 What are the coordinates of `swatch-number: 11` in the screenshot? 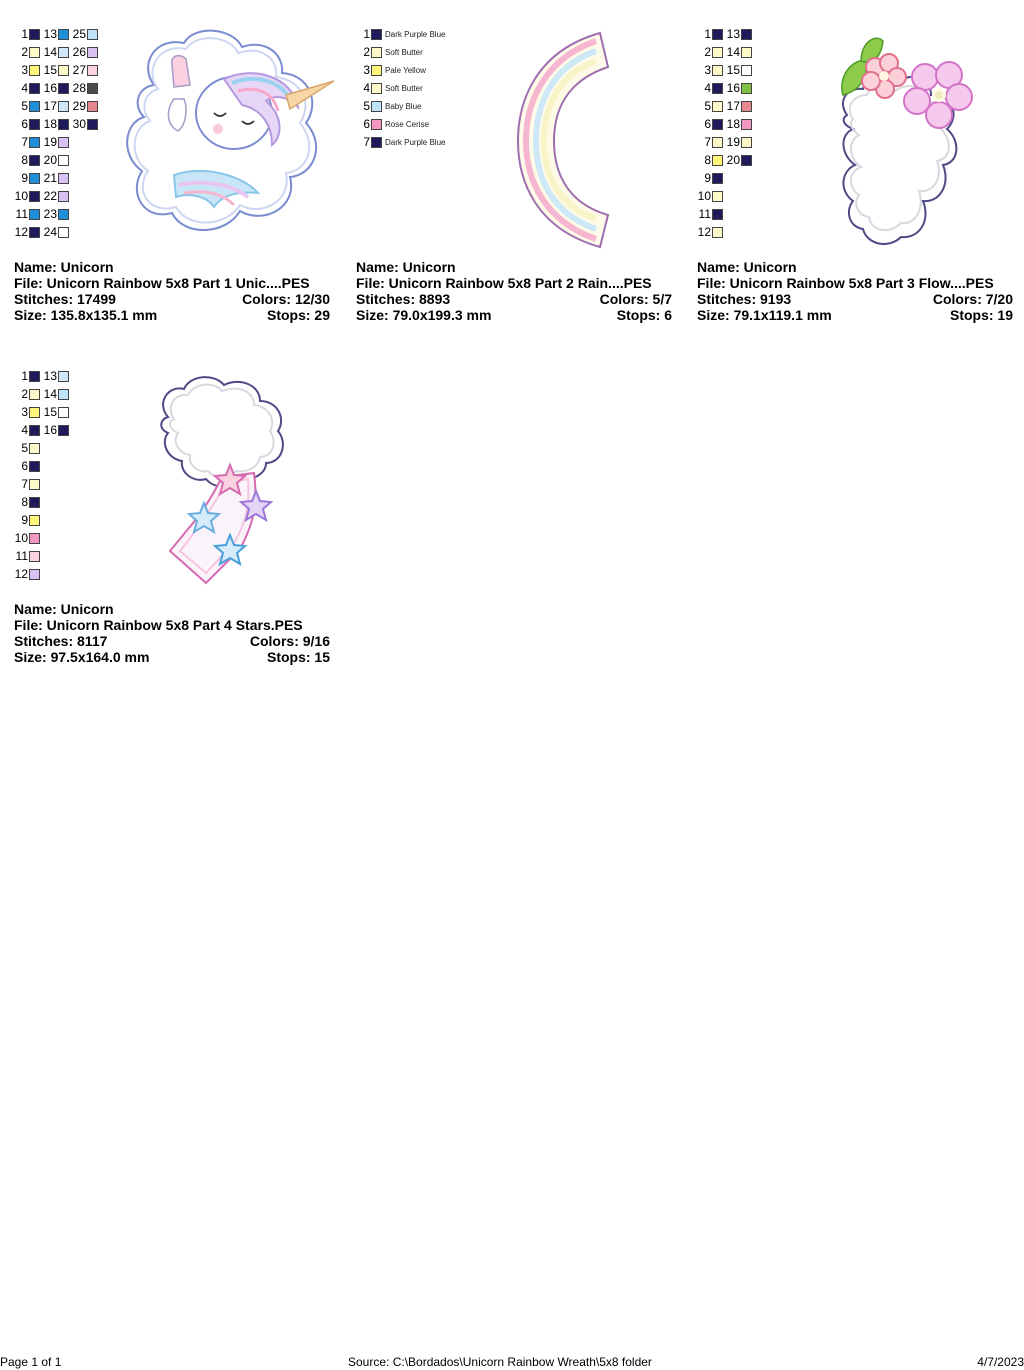 It's located at (21, 214).